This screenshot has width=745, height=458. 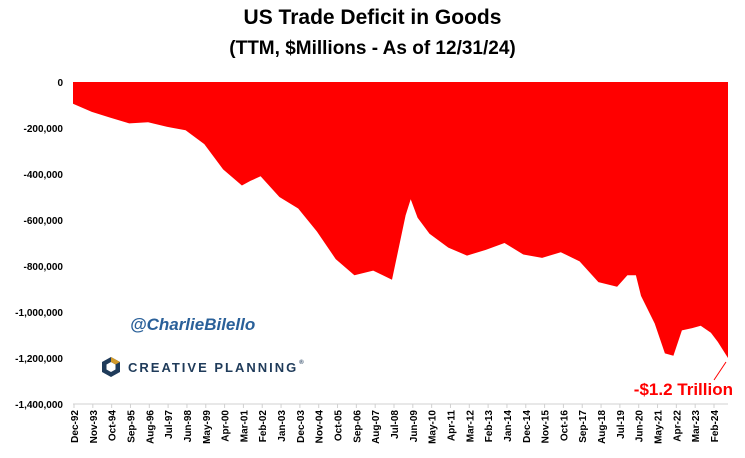 What do you see at coordinates (44, 221) in the screenshot?
I see `y-tick-label: -600,000` at bounding box center [44, 221].